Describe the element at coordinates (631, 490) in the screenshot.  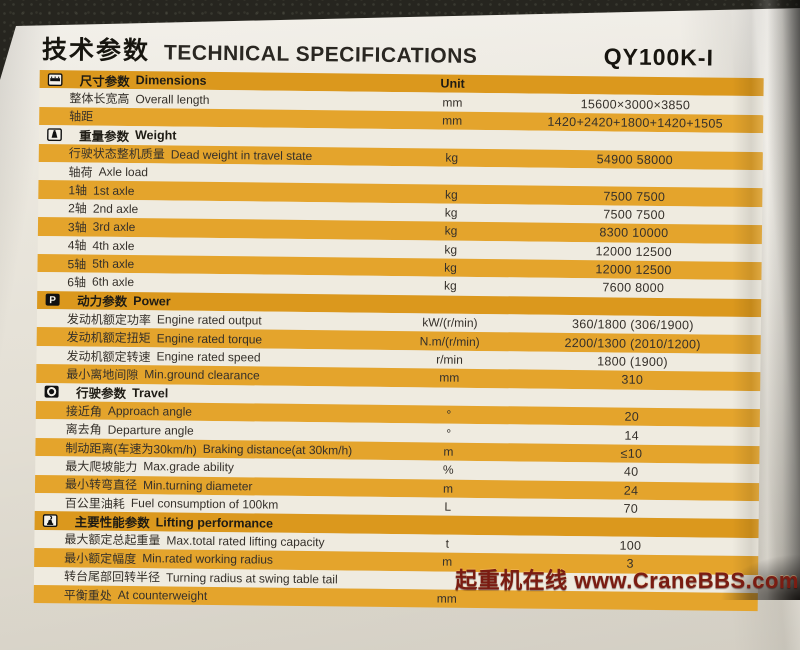
I see `spec-value: 24` at that location.